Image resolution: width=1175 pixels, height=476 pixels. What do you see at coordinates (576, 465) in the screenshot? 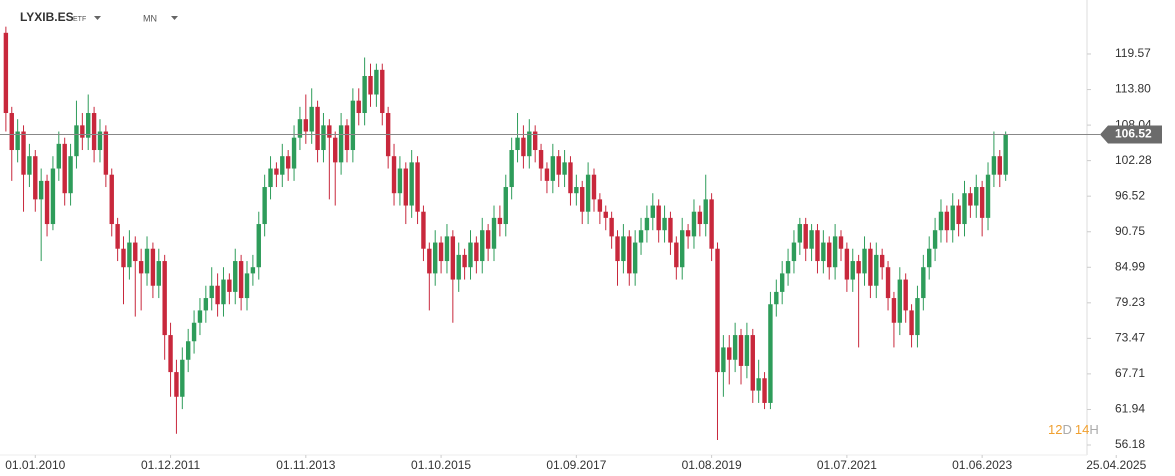
I see `x-tick-label: 01.09.2017` at bounding box center [576, 465].